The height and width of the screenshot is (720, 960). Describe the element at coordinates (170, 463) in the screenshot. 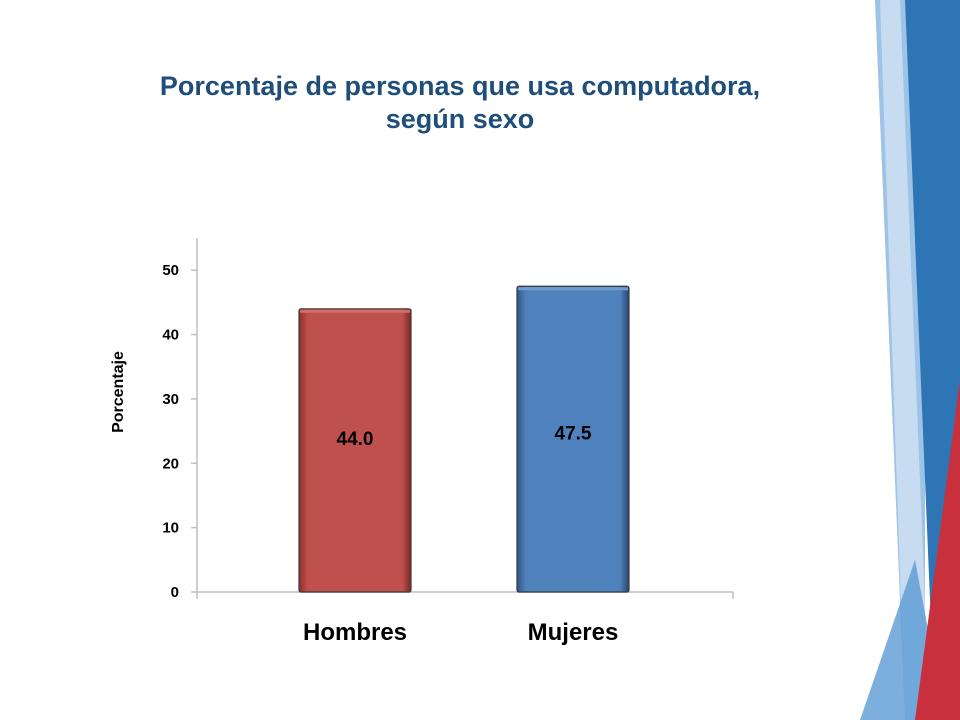

I see `y-tick-label: 20` at that location.